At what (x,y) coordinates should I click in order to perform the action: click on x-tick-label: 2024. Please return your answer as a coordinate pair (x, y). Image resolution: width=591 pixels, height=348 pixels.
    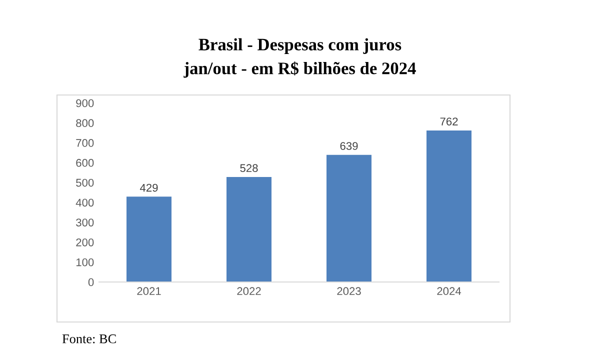
    Looking at the image, I should click on (449, 291).